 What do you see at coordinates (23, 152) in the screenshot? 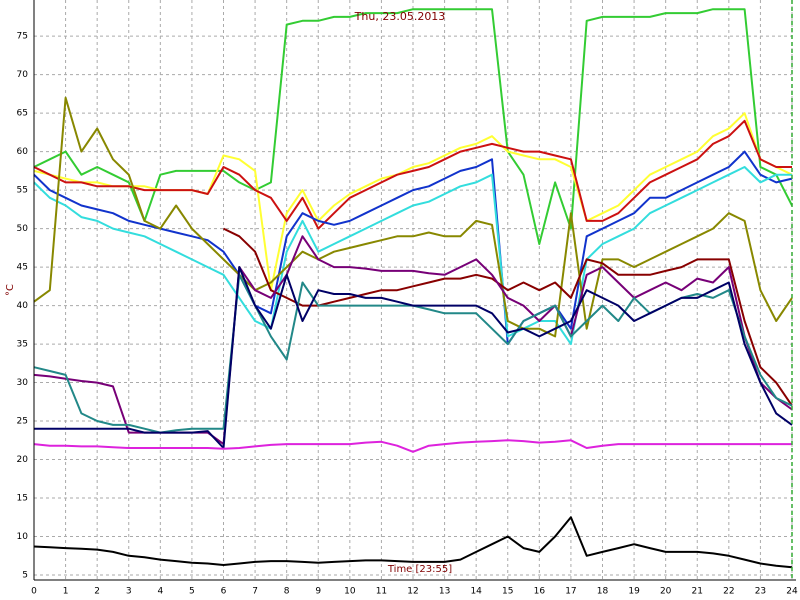
I see `y-tick-label: 60` at bounding box center [23, 152].